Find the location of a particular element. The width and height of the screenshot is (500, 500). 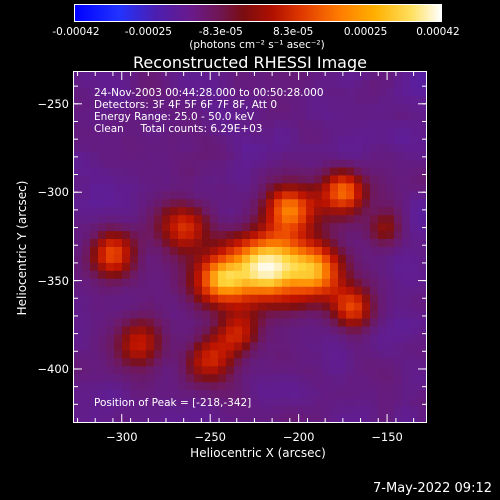

y-tick-label: −400 is located at coordinates (53, 368).